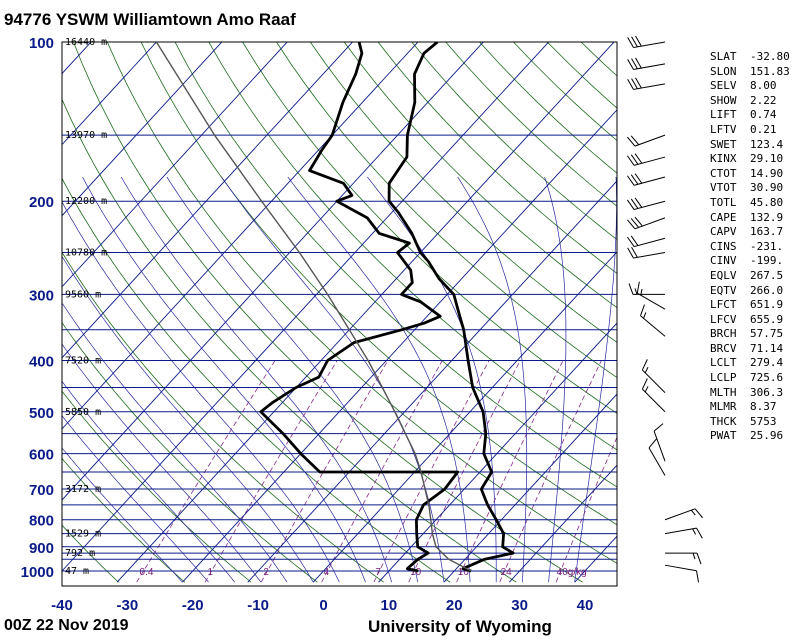  I want to click on index-row: SHOW 2.22, so click(750, 101).